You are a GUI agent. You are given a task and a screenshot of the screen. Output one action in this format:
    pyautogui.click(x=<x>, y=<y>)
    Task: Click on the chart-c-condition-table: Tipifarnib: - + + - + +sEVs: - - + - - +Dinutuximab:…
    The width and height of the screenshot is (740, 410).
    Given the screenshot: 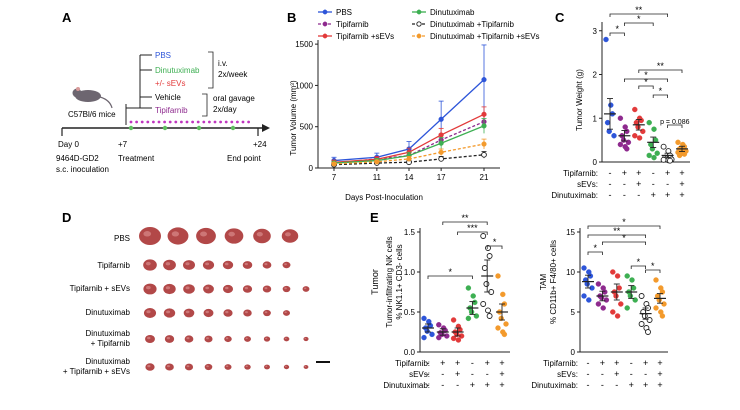 What is the action you would take?
    pyautogui.click(x=617, y=184)
    